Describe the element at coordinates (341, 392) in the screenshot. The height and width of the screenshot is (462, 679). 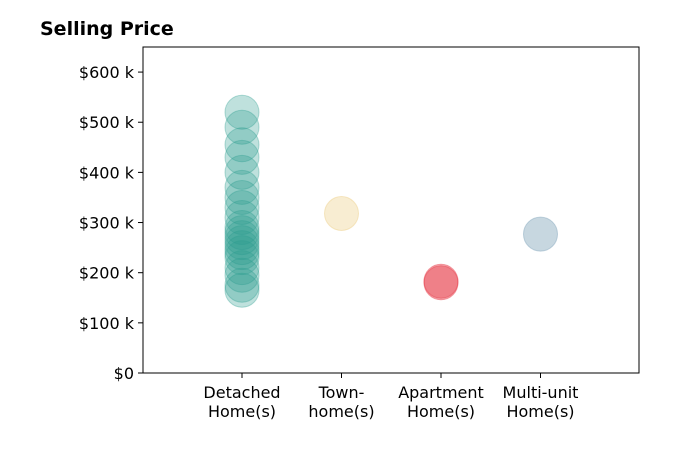
I see `x-tick-label: Town-` at that location.